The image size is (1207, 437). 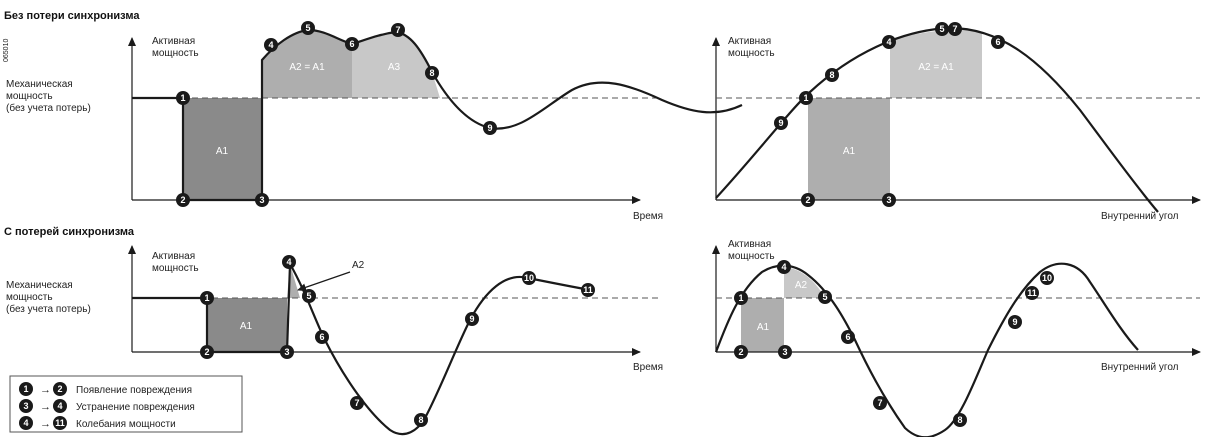 I want to click on legend-text: Устранение повреждения, so click(x=135, y=407).